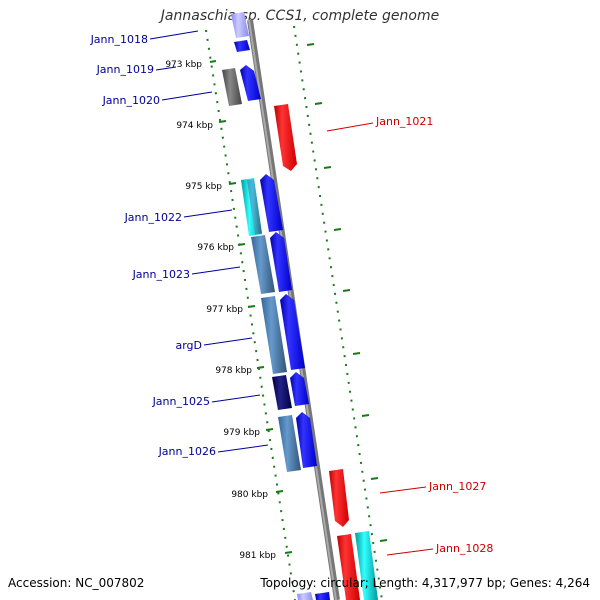  I want to click on right-gene-labels: Jann_1021 Jann_1027 Jann_1028, so click(434, 335).